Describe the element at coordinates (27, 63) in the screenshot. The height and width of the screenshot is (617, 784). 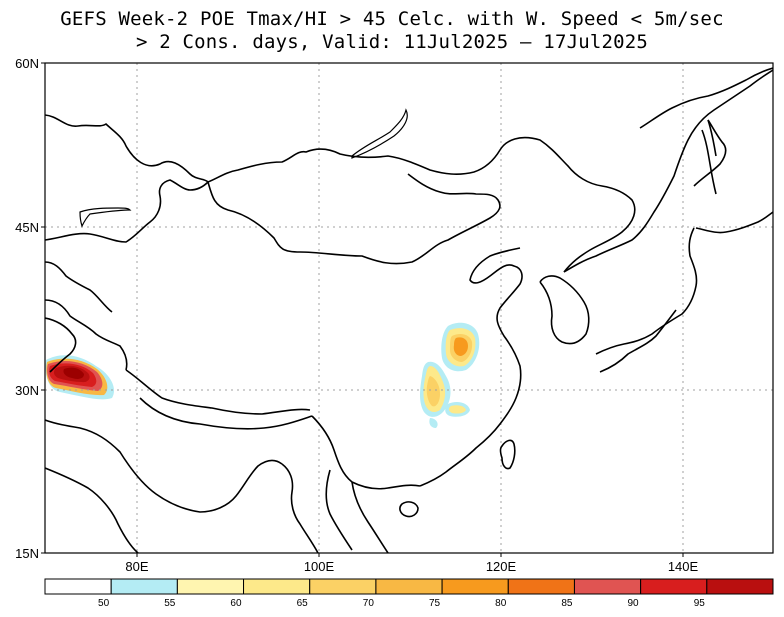
I see `lat-label-60n: 60N` at that location.